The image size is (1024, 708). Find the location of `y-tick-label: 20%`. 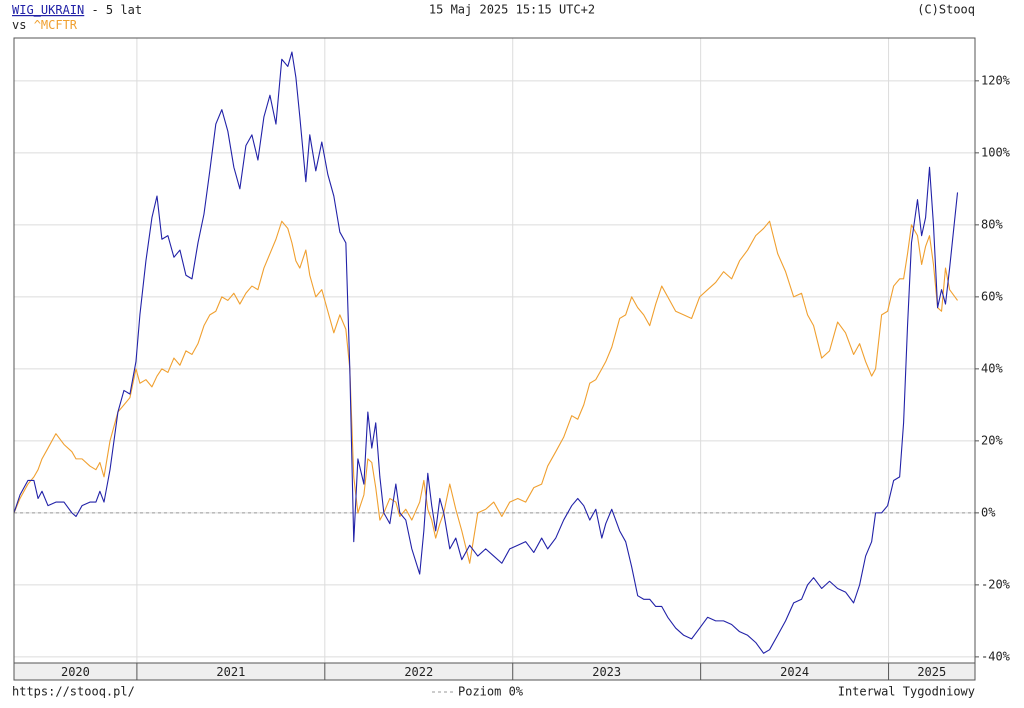

y-tick-label: 20% is located at coordinates (992, 440).